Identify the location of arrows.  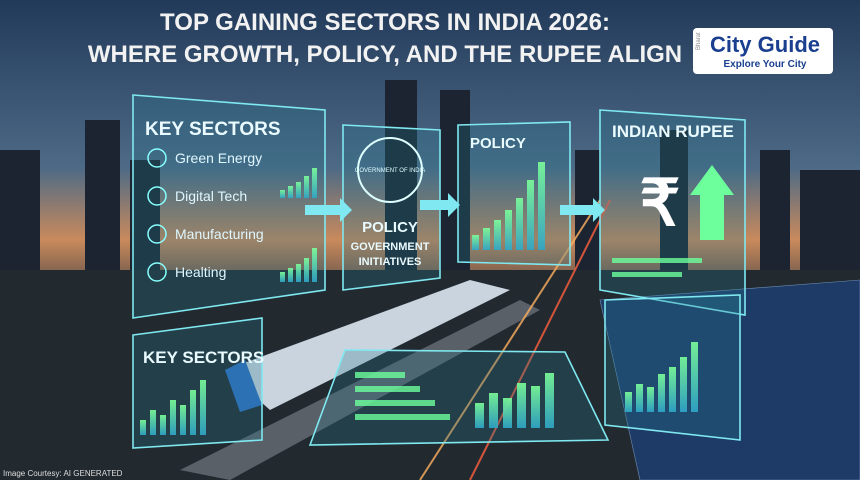
(455, 207).